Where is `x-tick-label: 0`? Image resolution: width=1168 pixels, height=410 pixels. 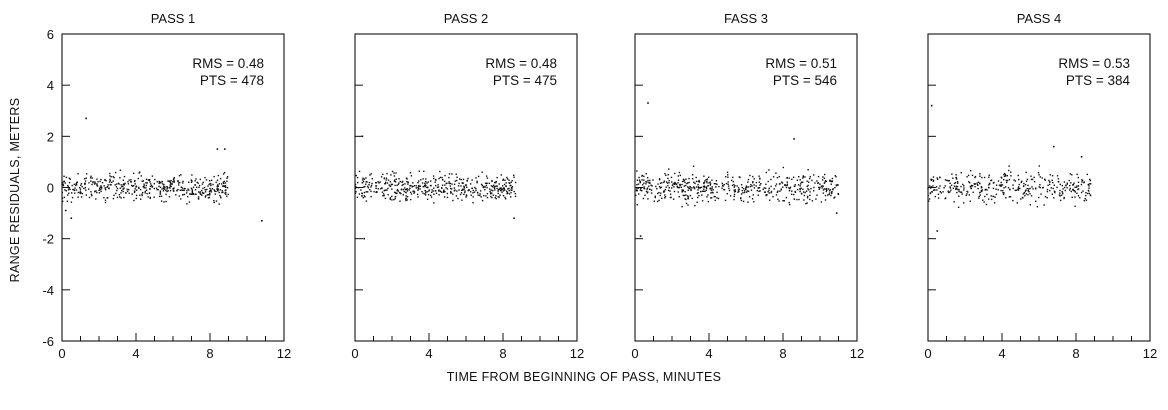 x-tick-label: 0 is located at coordinates (61, 353).